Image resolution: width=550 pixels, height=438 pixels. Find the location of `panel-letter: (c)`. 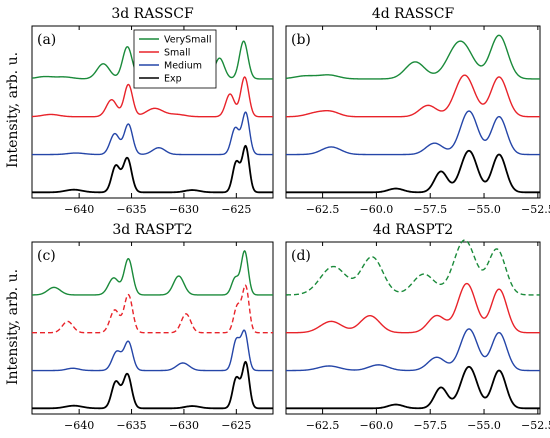

panel-letter: (c) is located at coordinates (46, 256).